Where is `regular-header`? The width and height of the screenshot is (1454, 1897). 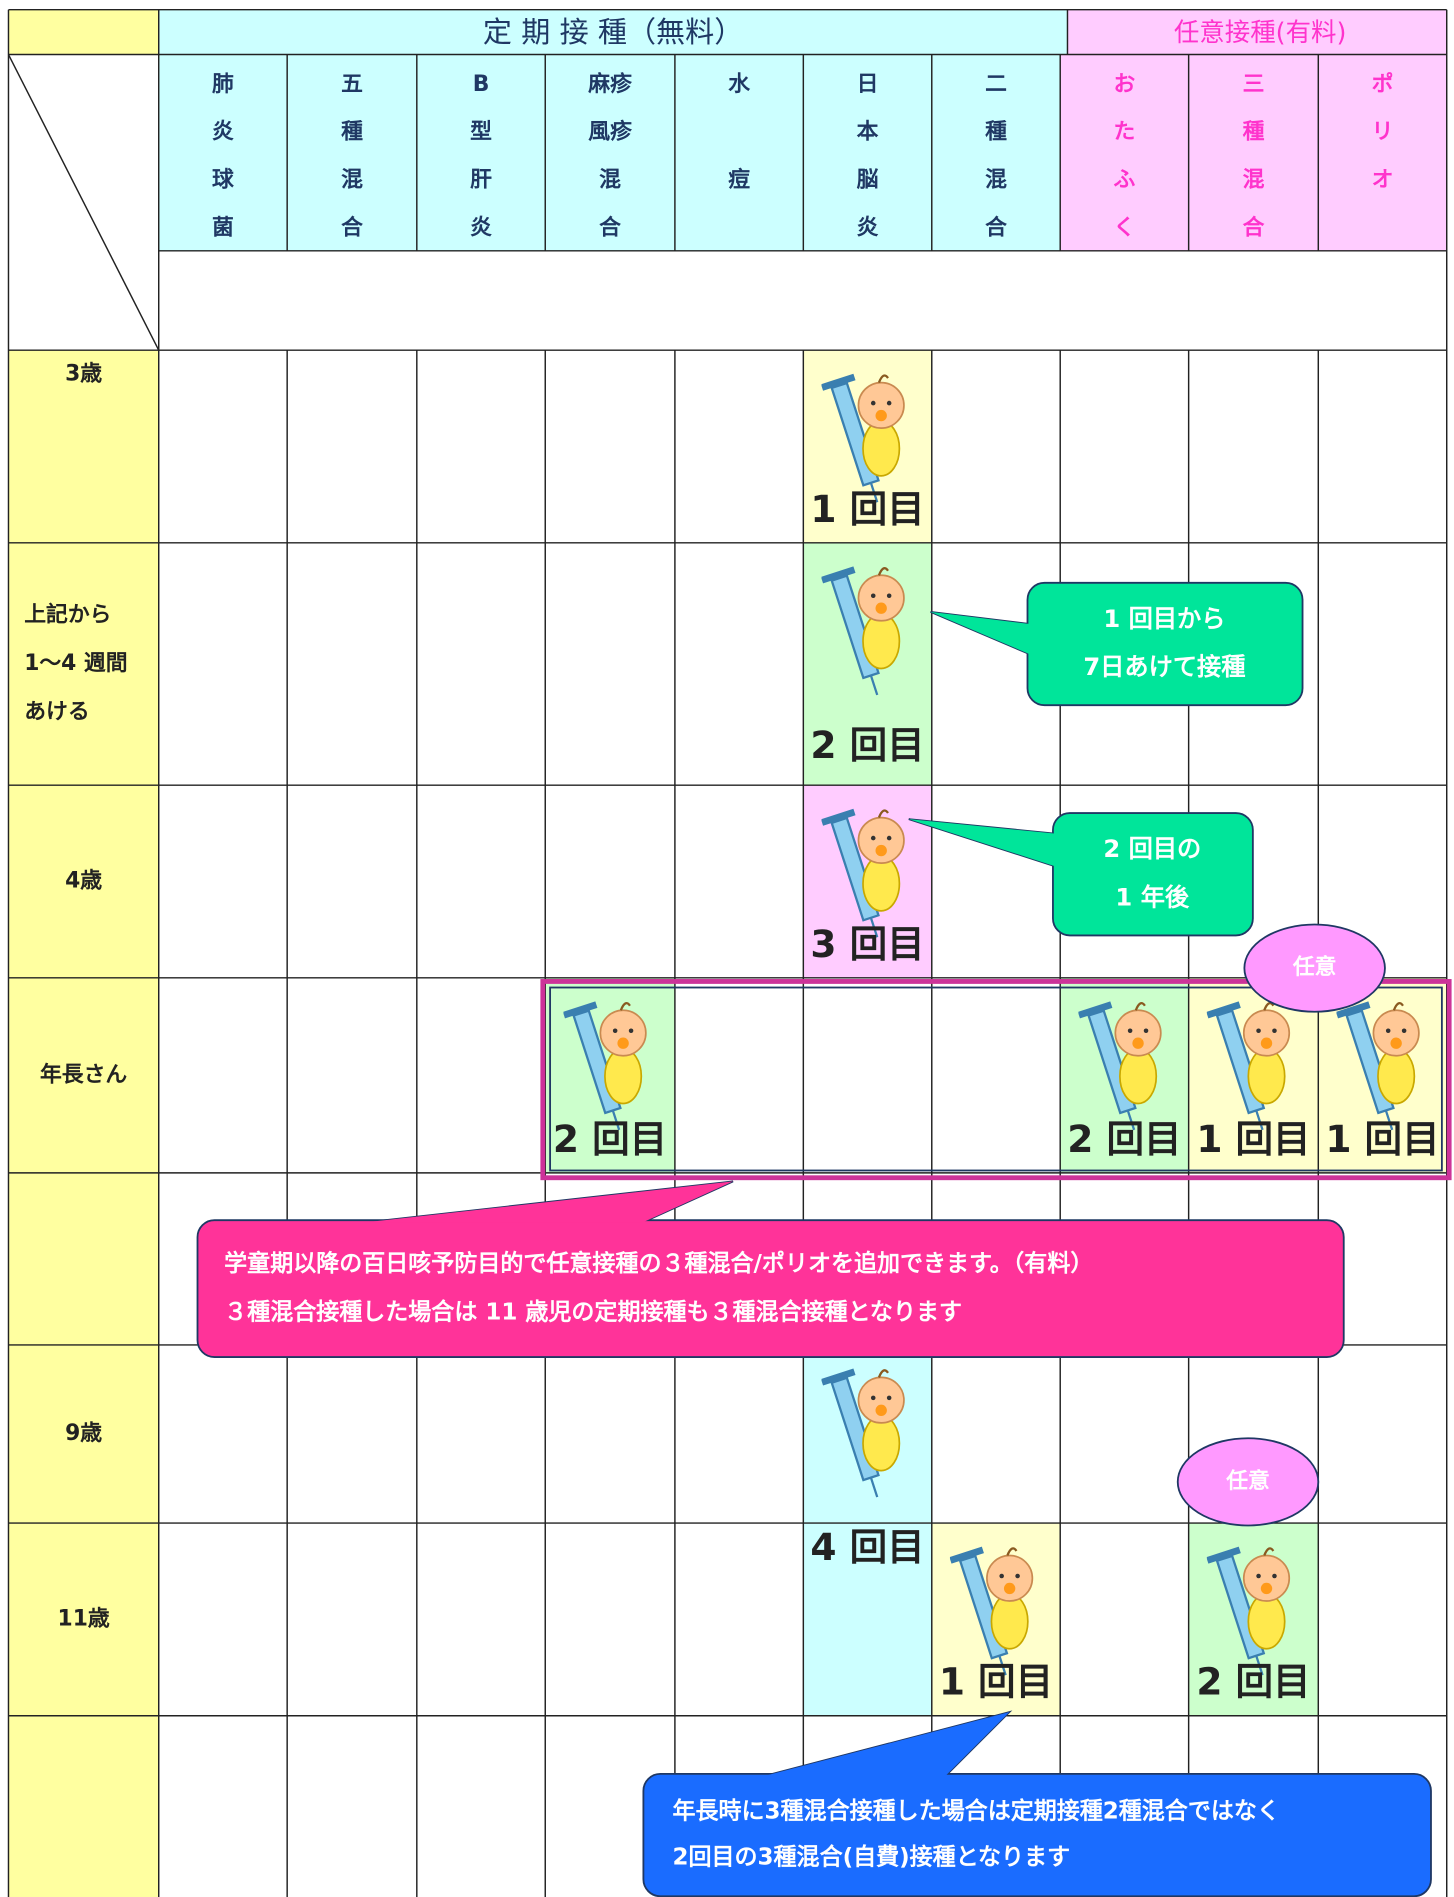 regular-header is located at coordinates (613, 32).